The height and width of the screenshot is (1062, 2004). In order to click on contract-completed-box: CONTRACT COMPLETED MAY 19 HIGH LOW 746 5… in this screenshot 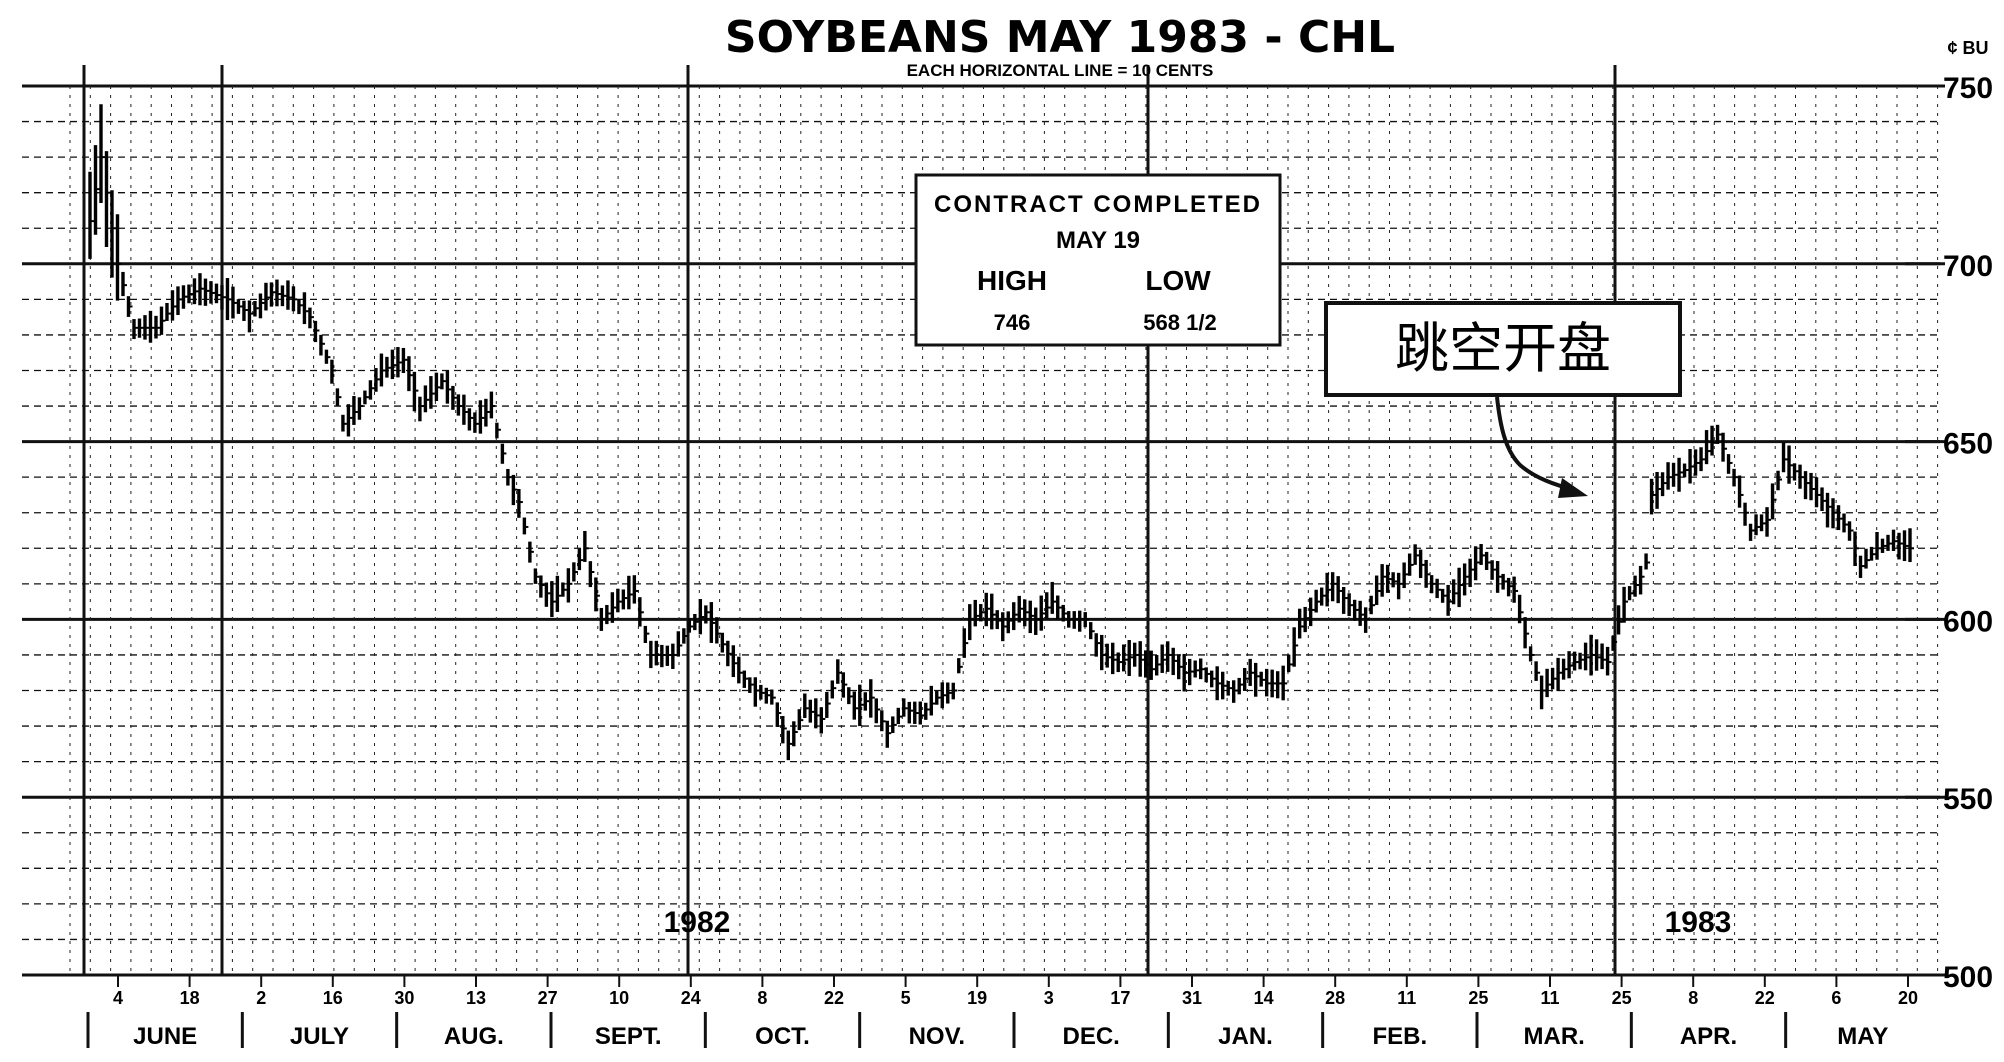, I will do `click(1098, 260)`.